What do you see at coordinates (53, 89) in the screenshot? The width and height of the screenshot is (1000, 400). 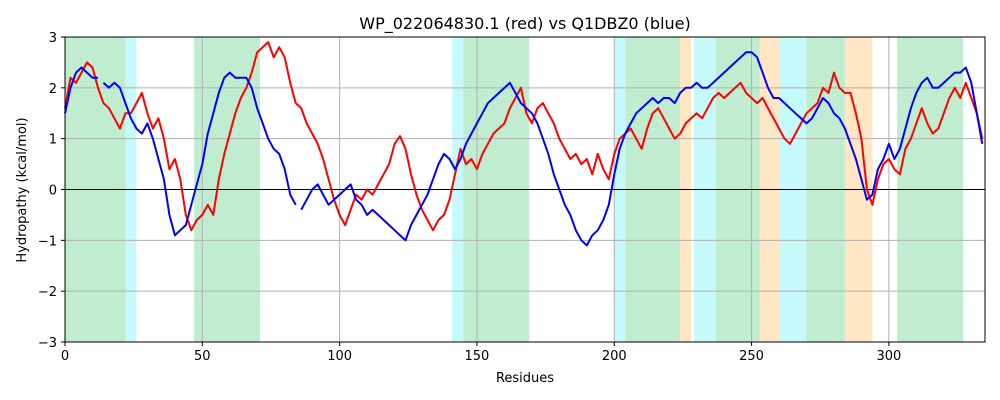 I see `y-tick-label: 2` at bounding box center [53, 89].